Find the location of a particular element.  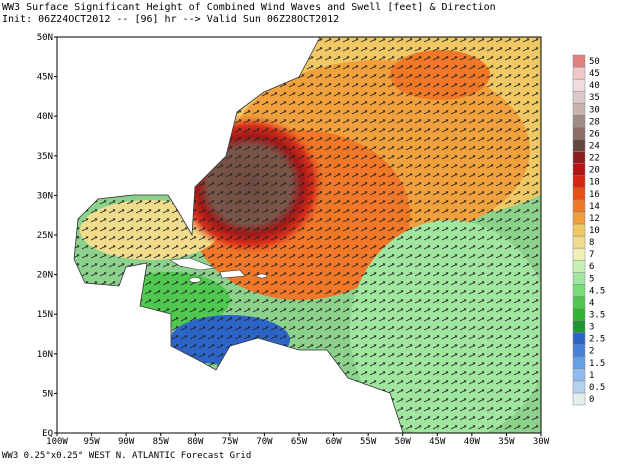

level-label: 24 is located at coordinates (594, 147).